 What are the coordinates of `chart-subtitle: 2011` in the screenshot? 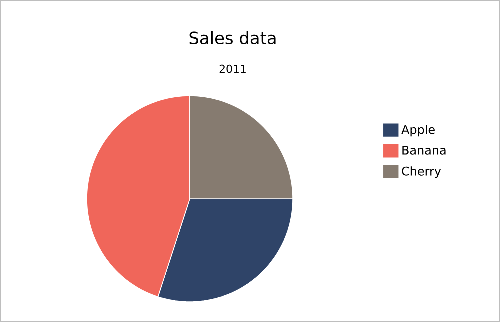 It's located at (233, 69).